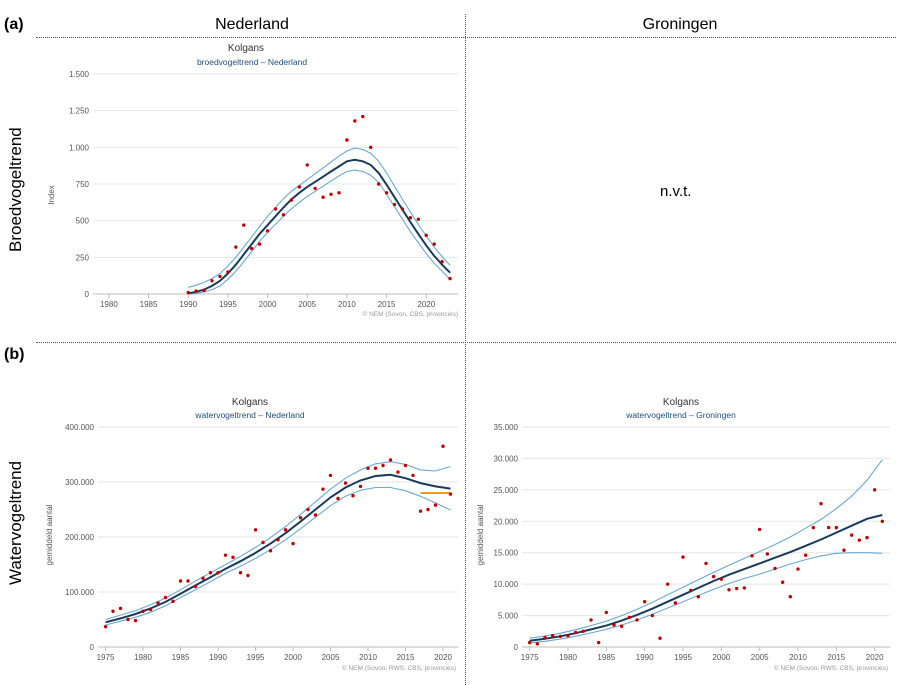 This screenshot has width=899, height=685. What do you see at coordinates (387, 304) in the screenshot?
I see `x-tick-label: 2015` at bounding box center [387, 304].